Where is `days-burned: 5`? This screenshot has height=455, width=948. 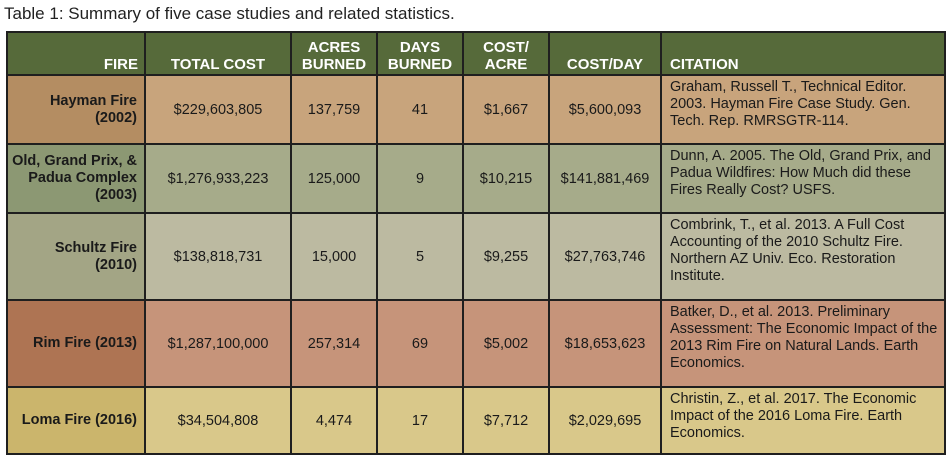 days-burned: 5 is located at coordinates (420, 256).